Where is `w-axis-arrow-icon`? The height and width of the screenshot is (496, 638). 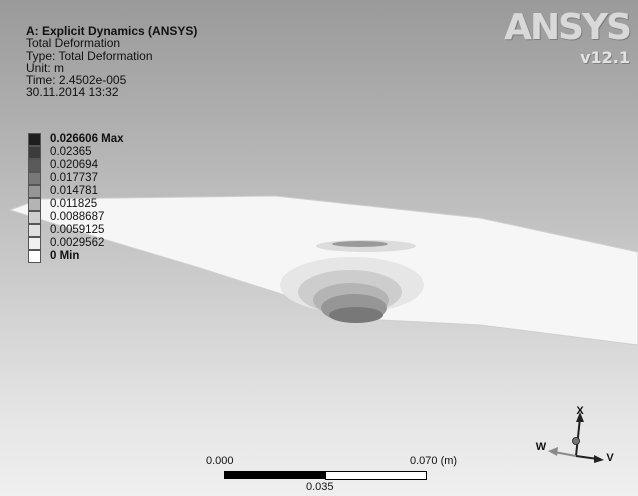
w-axis-arrow-icon is located at coordinates (553, 451).